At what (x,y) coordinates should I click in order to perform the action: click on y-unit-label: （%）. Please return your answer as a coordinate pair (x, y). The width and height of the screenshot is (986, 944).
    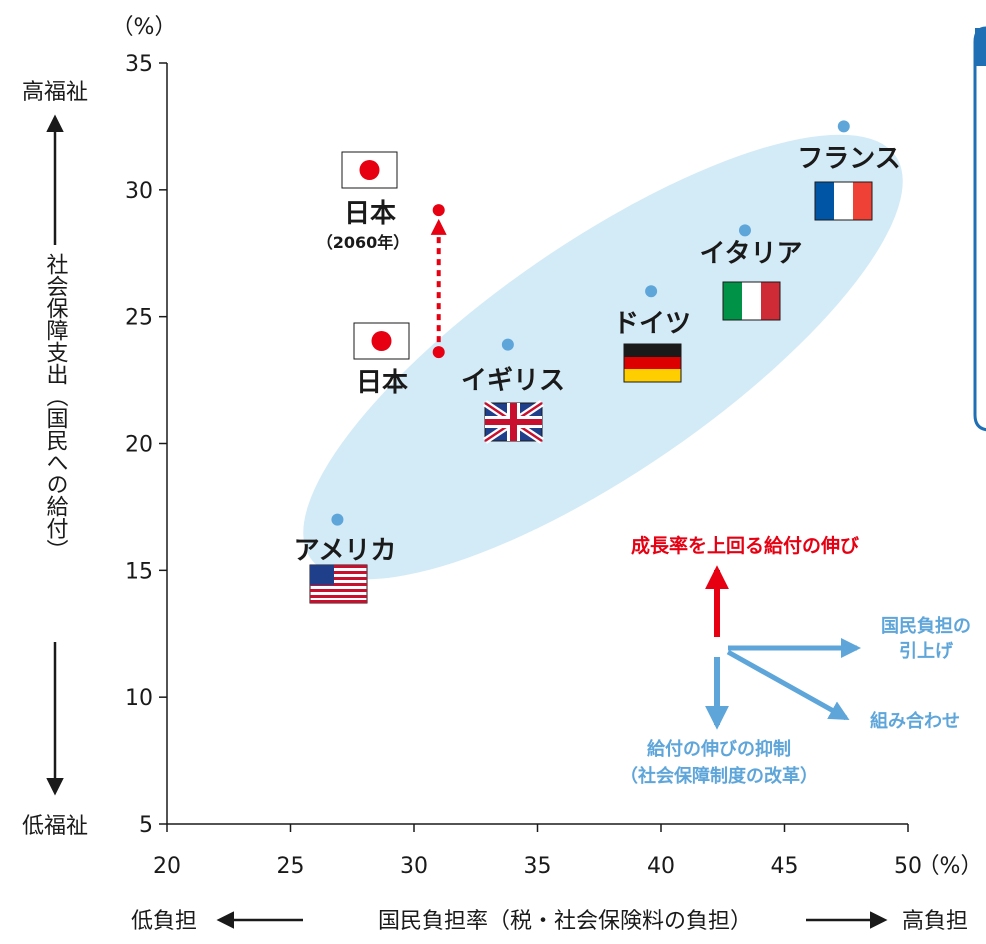
    Looking at the image, I should click on (144, 27).